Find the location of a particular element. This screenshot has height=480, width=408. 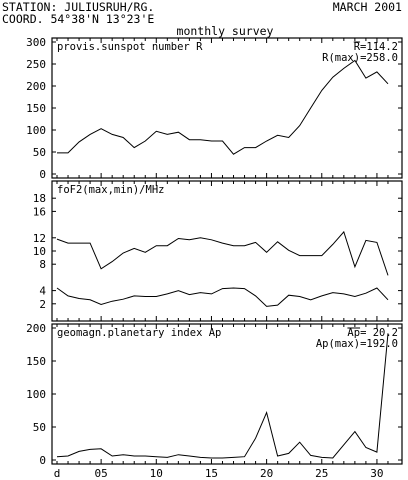

x-tick-label: d is located at coordinates (57, 473).